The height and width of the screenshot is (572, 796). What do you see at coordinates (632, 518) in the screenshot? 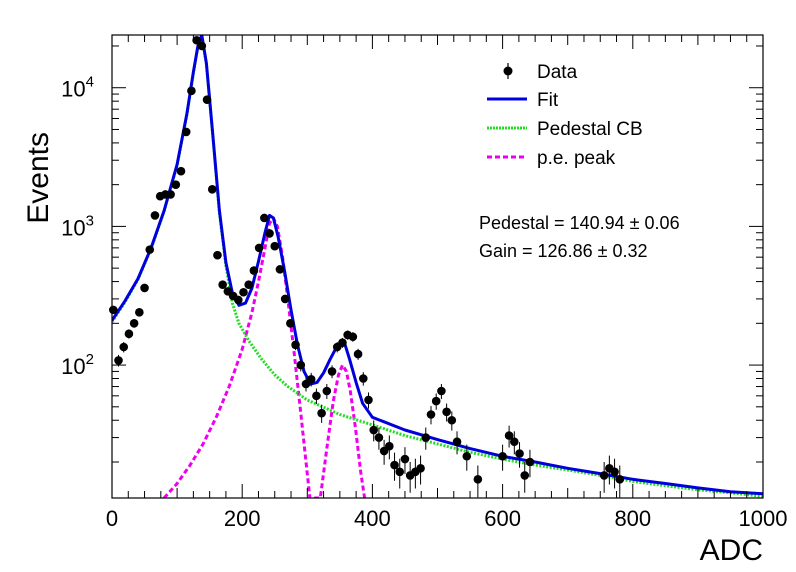
I see `x-tick-label: 800` at bounding box center [632, 518].